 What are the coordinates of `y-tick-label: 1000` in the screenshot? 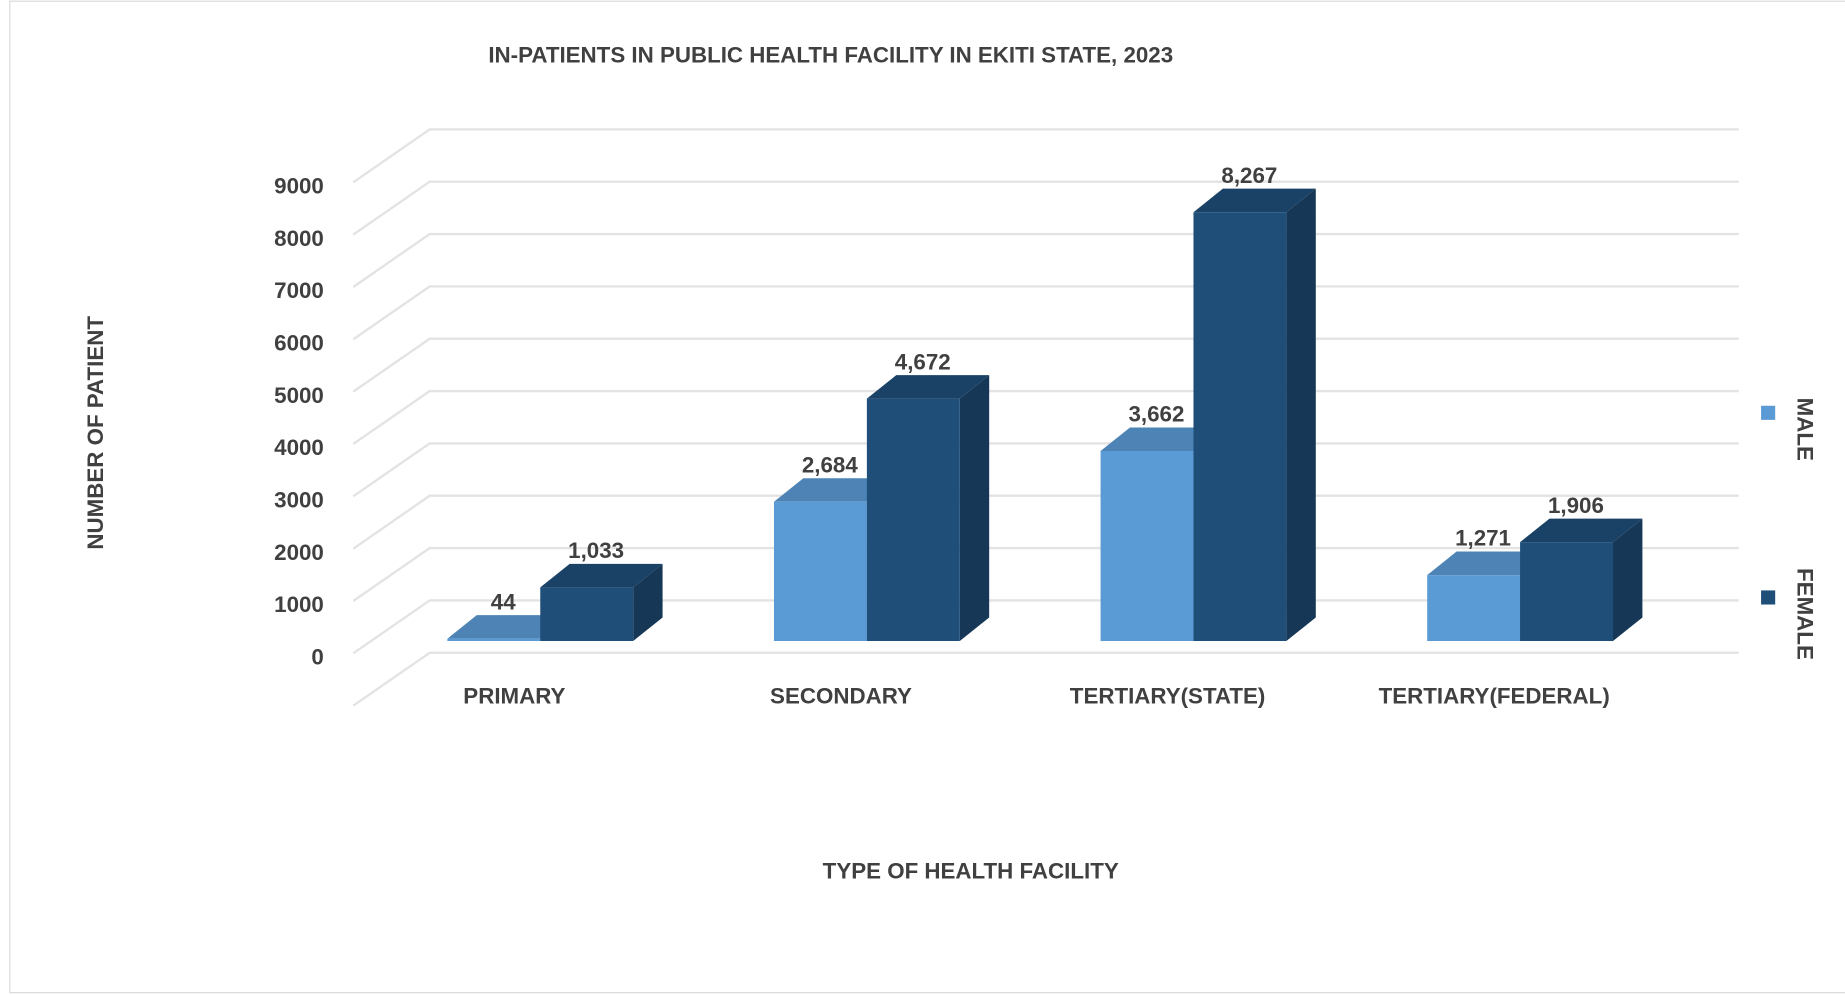 It's located at (299, 604).